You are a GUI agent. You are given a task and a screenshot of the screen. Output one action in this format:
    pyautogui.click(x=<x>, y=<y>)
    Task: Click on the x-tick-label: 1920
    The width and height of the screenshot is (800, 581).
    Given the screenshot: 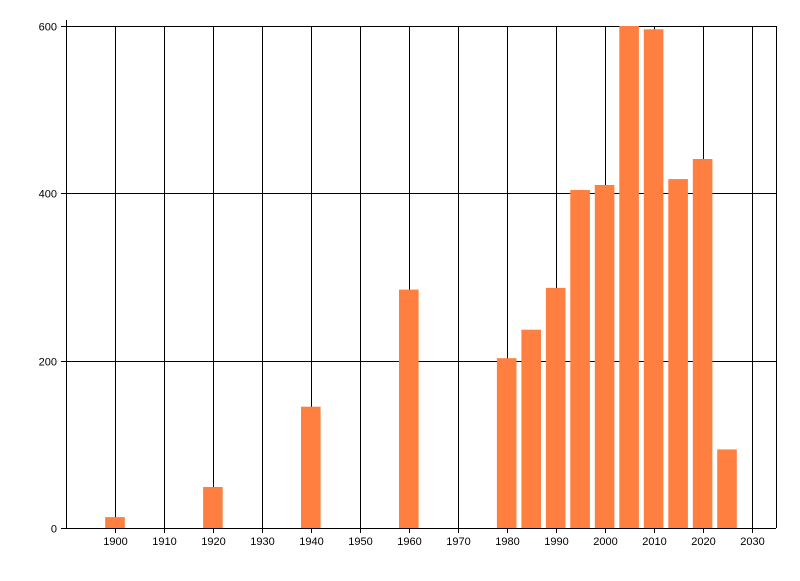 What is the action you would take?
    pyautogui.click(x=213, y=542)
    